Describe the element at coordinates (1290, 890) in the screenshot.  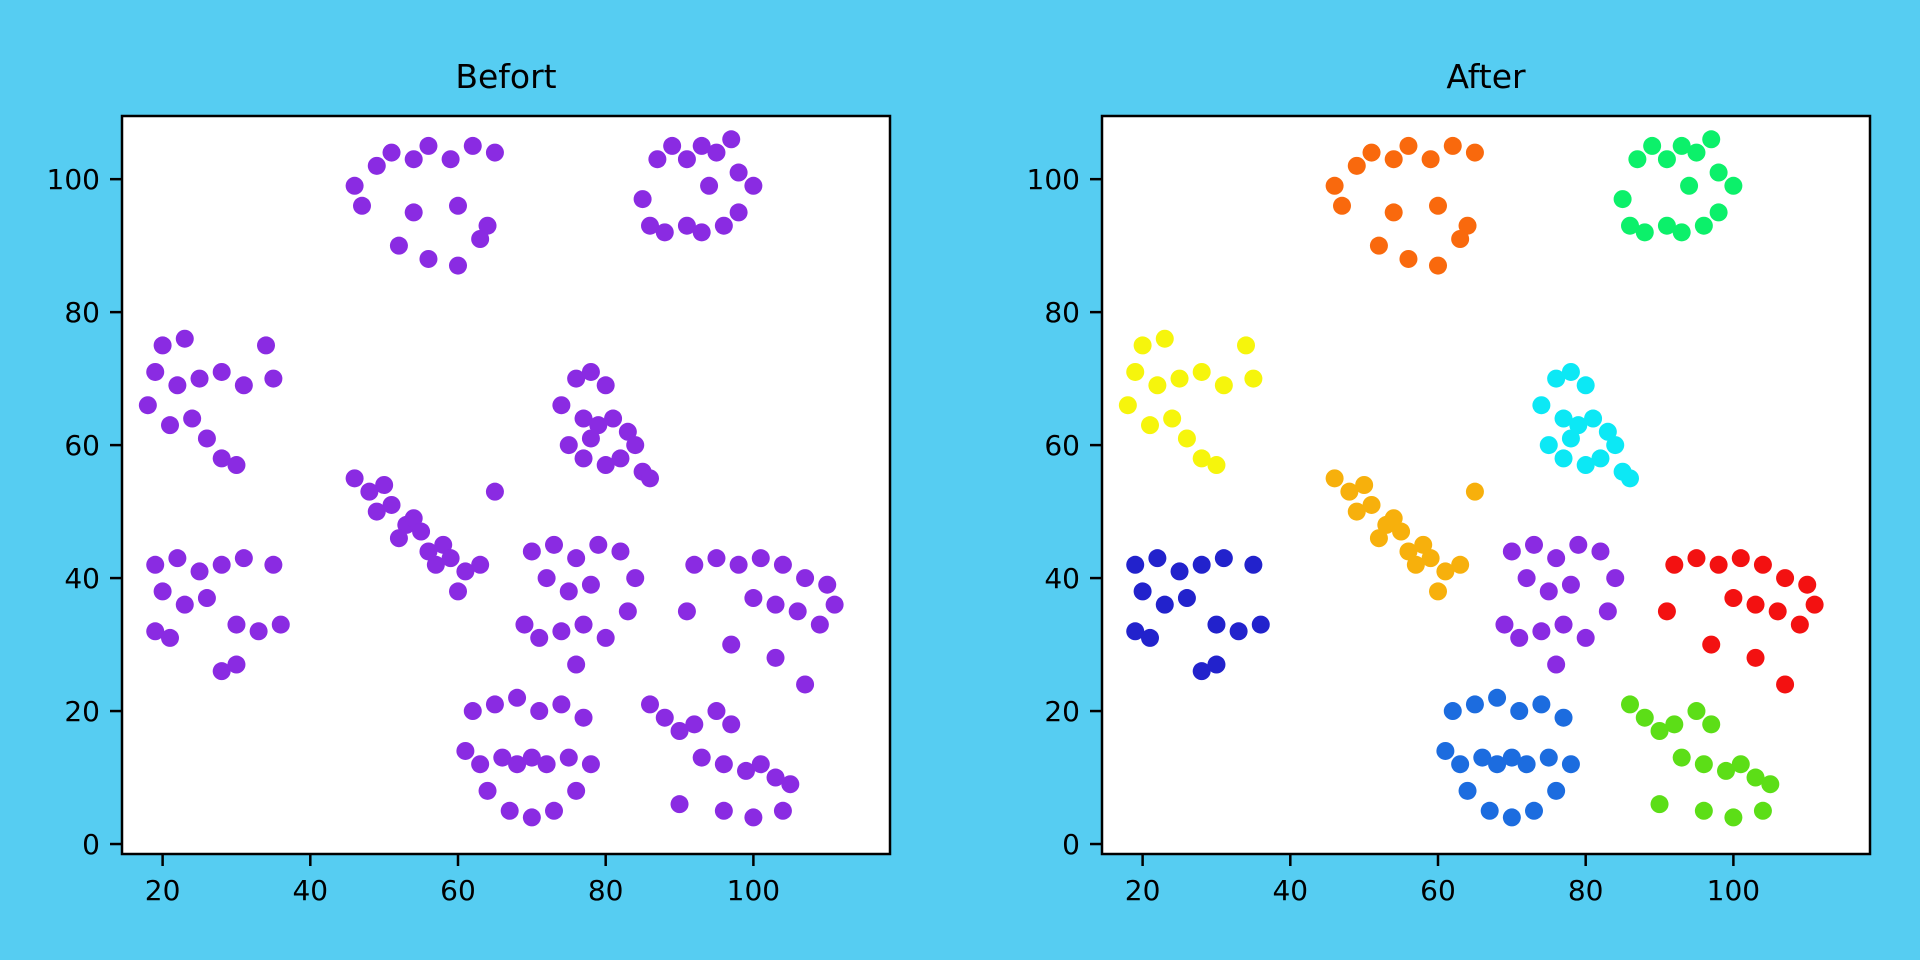
I see `x-tick-label: 40` at that location.